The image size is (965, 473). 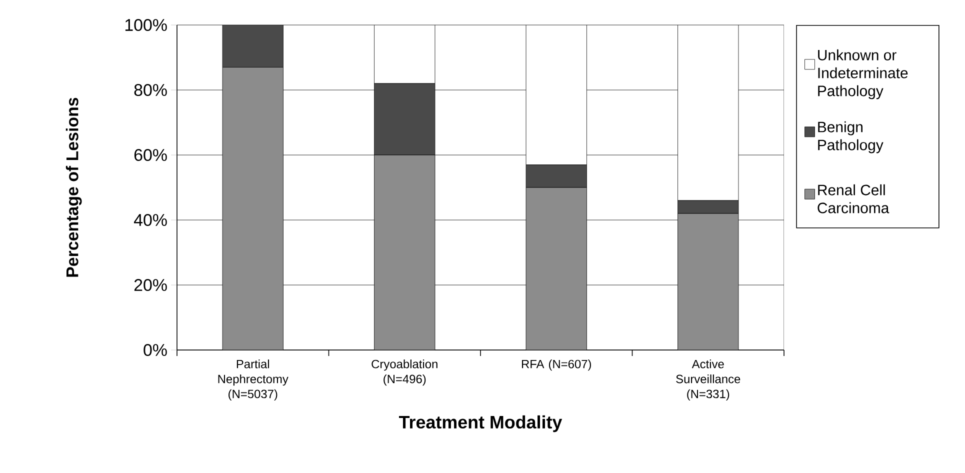 What do you see at coordinates (854, 199) in the screenshot?
I see `legend-label: Renal Cell Carcinoma` at bounding box center [854, 199].